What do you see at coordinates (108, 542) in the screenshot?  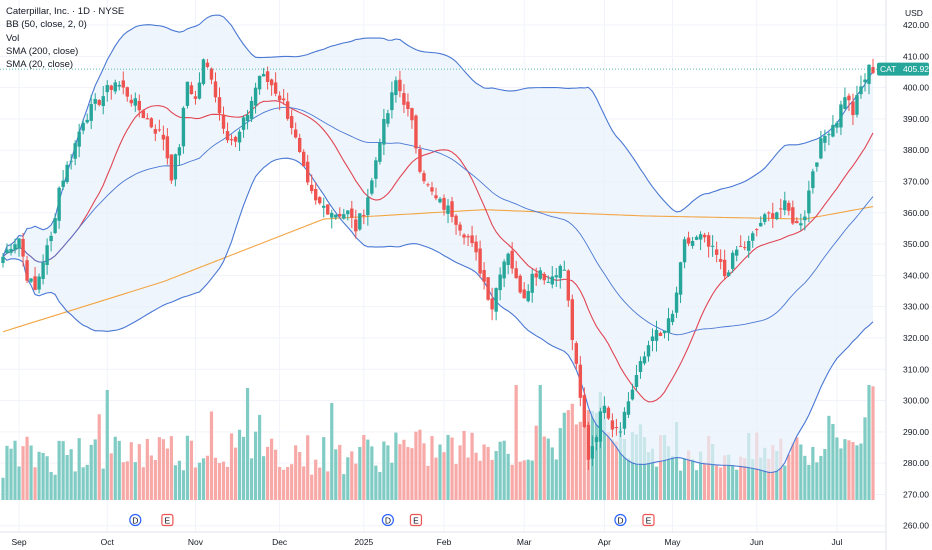 I see `x-tick-label: Oct` at bounding box center [108, 542].